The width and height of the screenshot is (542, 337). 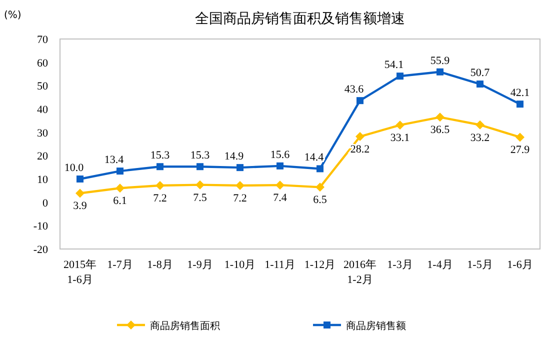 What do you see at coordinates (354, 90) in the screenshot?
I see `data-label: 43.6` at bounding box center [354, 90].